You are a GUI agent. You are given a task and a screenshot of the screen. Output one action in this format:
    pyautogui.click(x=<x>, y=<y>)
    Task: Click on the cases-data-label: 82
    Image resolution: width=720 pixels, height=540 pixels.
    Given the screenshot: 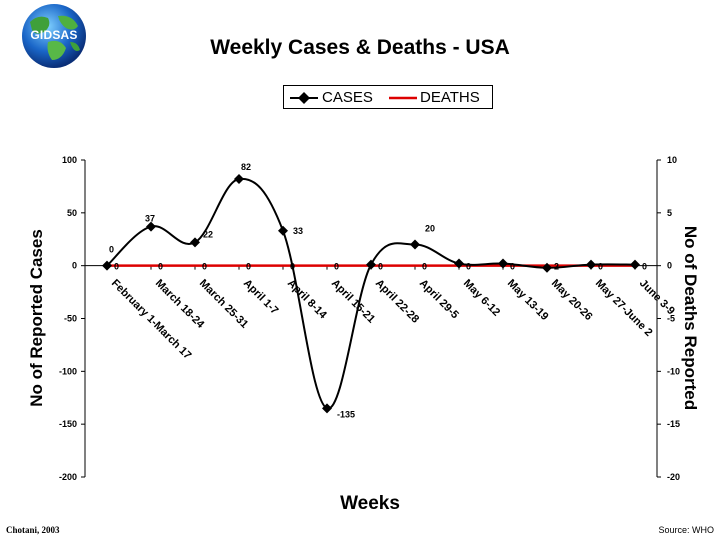 What is the action you would take?
    pyautogui.click(x=246, y=167)
    